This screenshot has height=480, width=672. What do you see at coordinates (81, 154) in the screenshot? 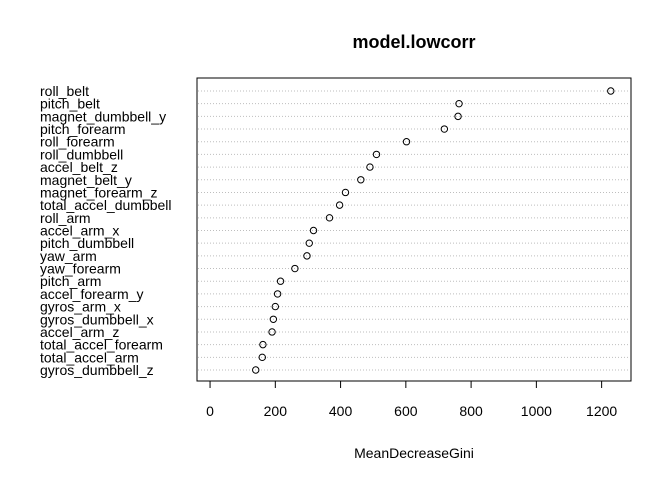
I see `variable-label: roll_dumbbell` at bounding box center [81, 154].